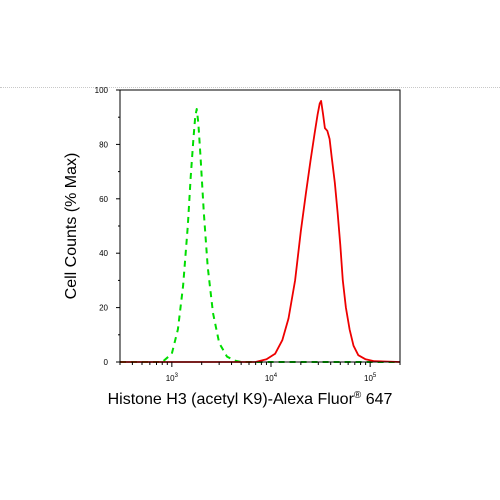 Image resolution: width=500 pixels, height=500 pixels. Describe the element at coordinates (103, 308) in the screenshot. I see `y-tick-label: 20` at that location.